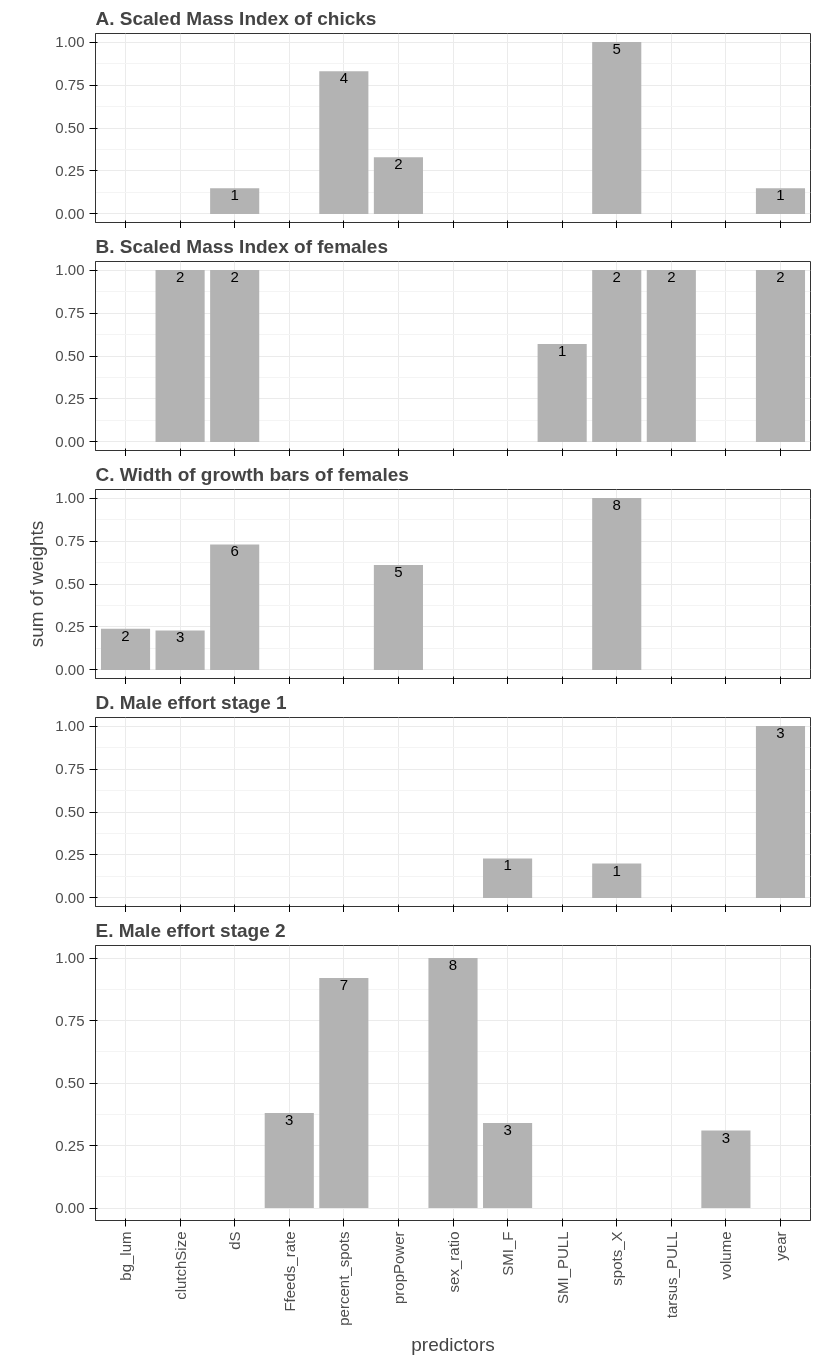 This screenshot has width=814, height=1360. What do you see at coordinates (617, 1258) in the screenshot?
I see `x-tick-label: spots_X` at bounding box center [617, 1258].